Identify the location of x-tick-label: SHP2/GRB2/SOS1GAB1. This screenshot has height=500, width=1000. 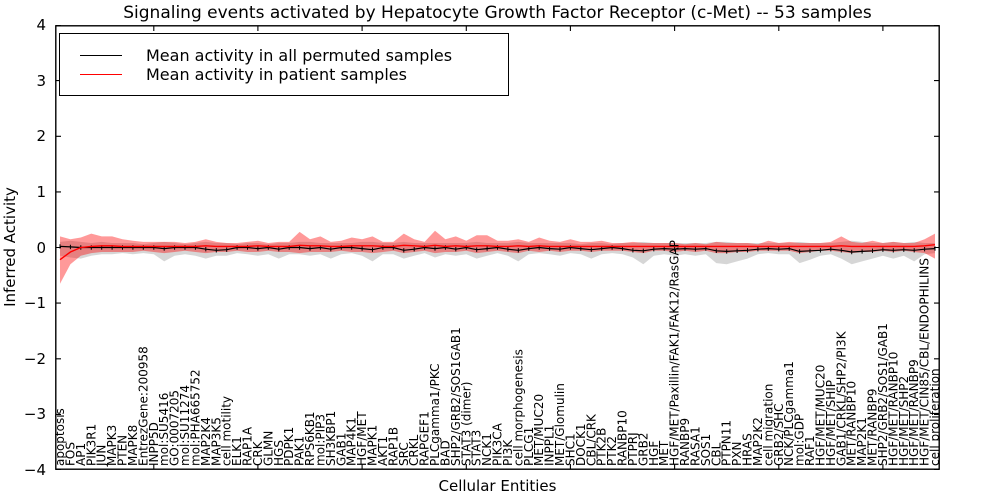
(456, 396).